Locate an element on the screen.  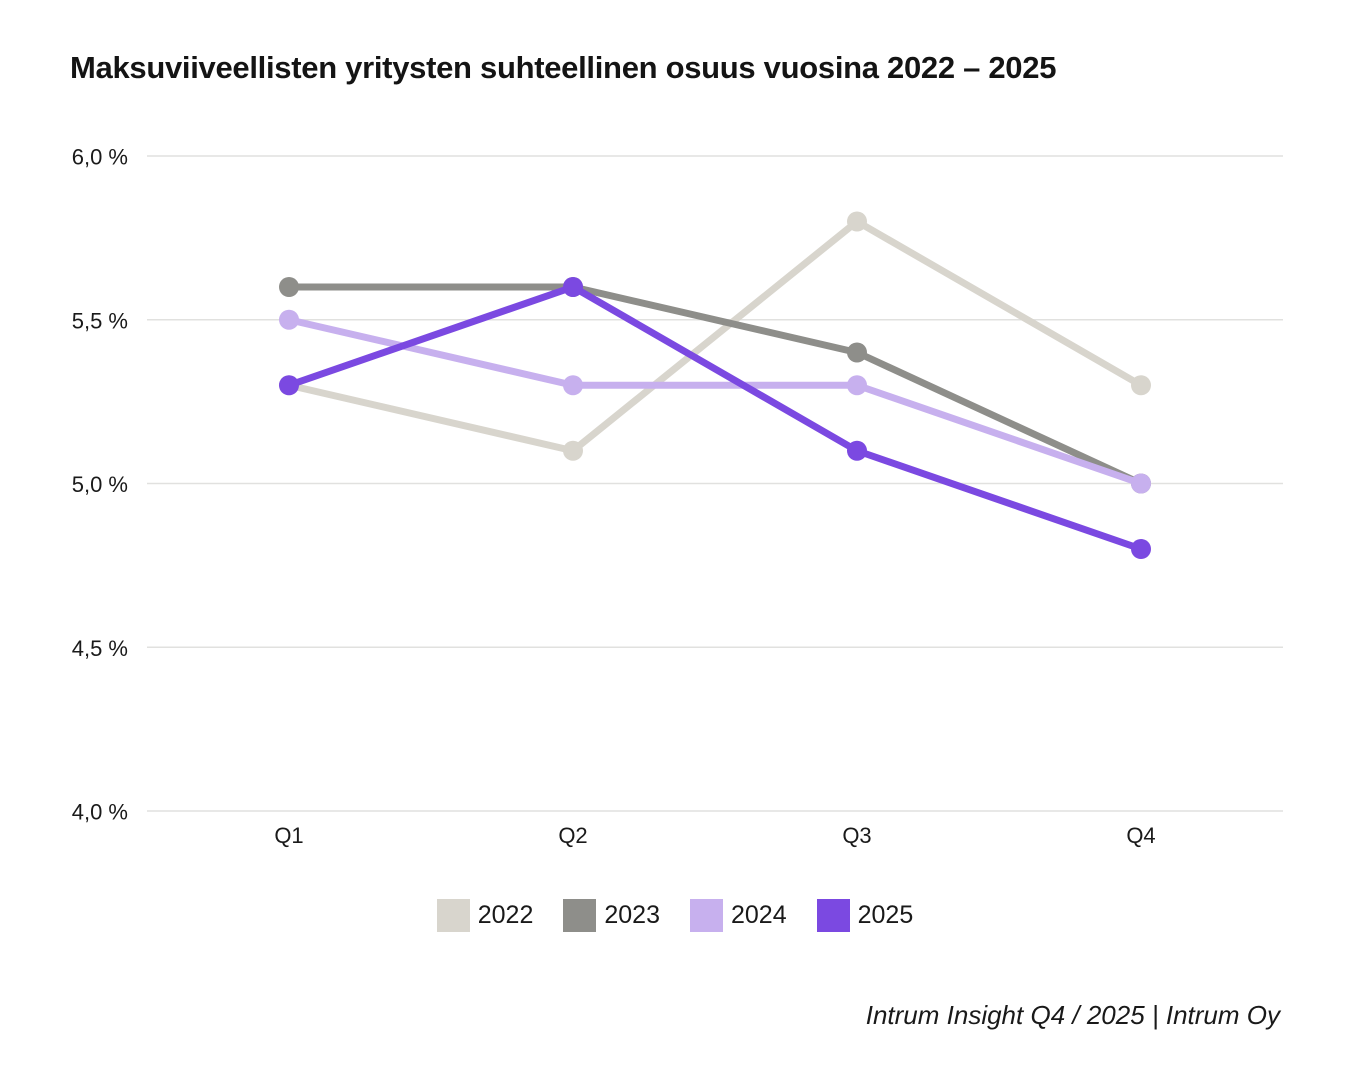
data-point-2024-Q1 is located at coordinates (289, 319).